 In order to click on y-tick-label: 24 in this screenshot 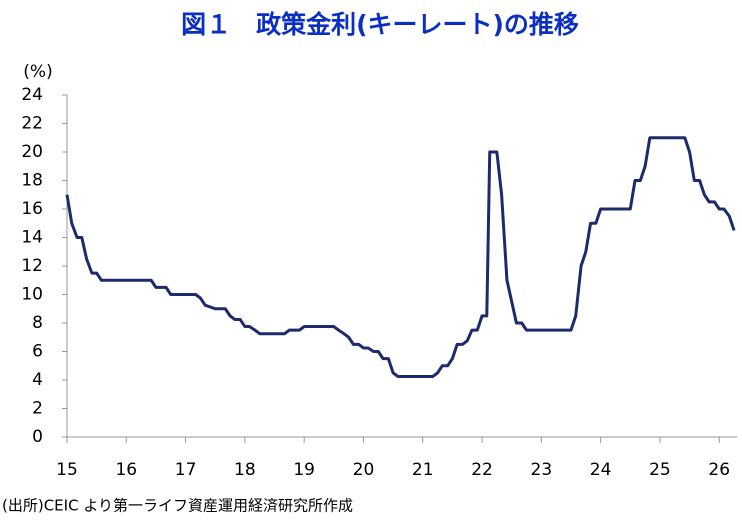, I will do `click(32, 95)`.